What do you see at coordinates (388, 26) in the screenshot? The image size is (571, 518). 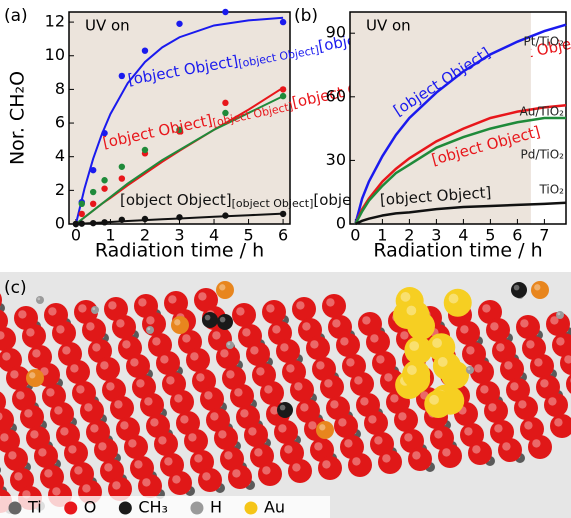 I see `uv-label: UV on` at bounding box center [388, 26].